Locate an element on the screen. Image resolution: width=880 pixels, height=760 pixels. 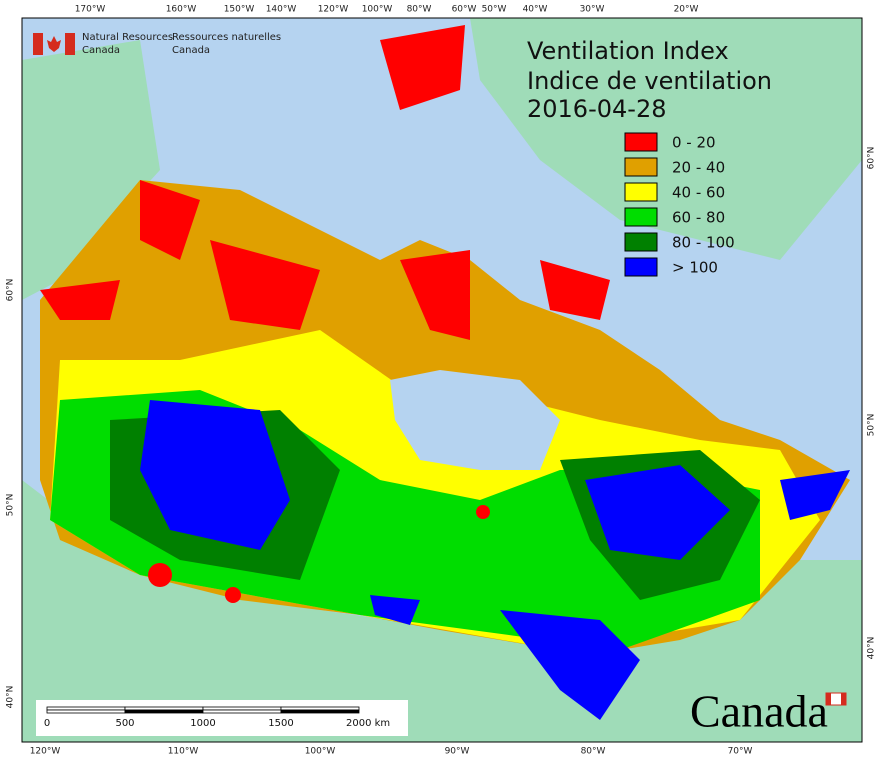
scale-background is located at coordinates (222, 718).